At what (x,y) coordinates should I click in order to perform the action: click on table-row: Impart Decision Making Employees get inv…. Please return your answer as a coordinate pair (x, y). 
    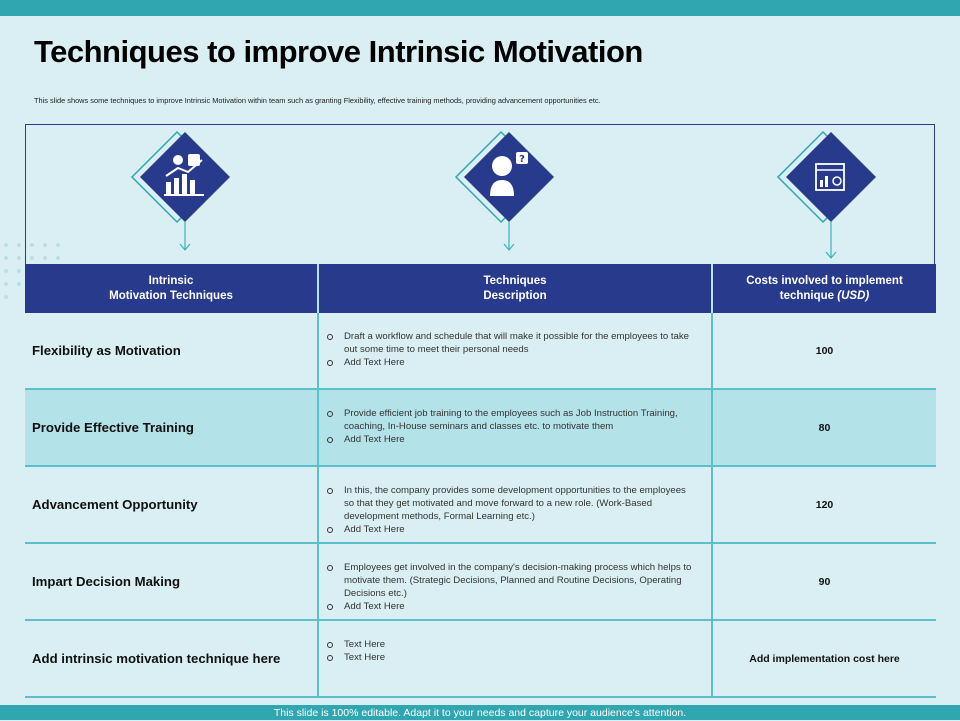
    Looking at the image, I should click on (480, 582).